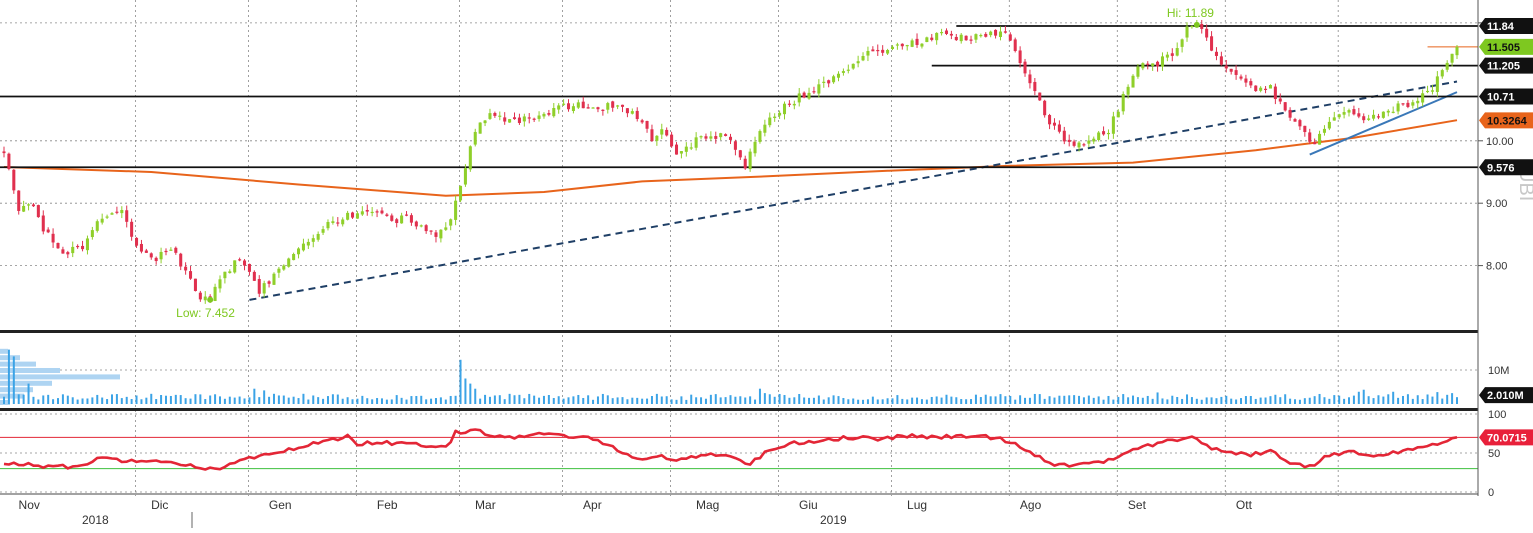  Describe the element at coordinates (1506, 167) in the screenshot. I see `price-level-tag: 9.576` at that location.